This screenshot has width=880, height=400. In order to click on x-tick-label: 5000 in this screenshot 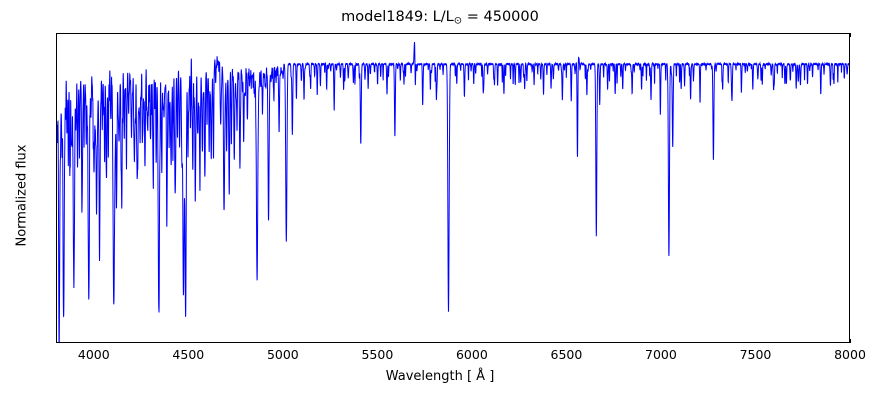, I will do `click(282, 354)`.